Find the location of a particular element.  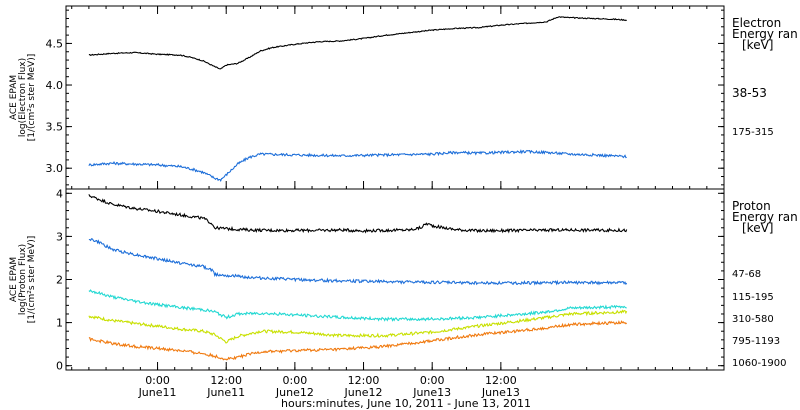

legend-entry: 47-68 is located at coordinates (746, 274).